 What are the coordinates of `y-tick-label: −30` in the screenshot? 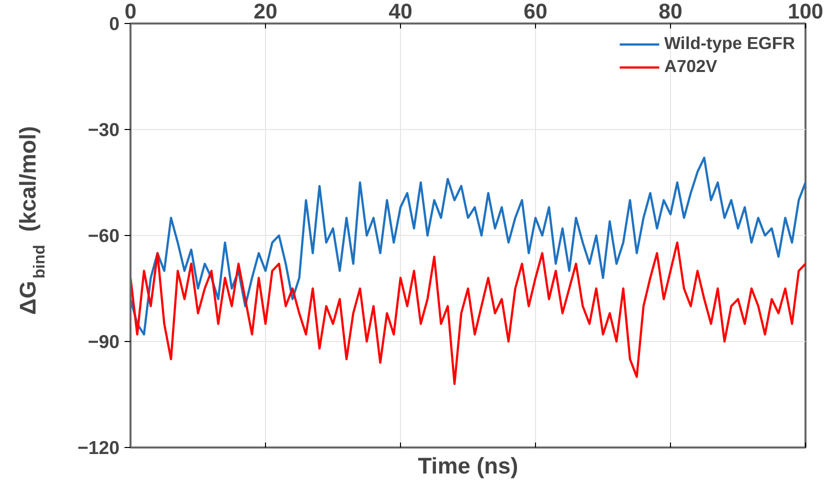 It's located at (104, 129).